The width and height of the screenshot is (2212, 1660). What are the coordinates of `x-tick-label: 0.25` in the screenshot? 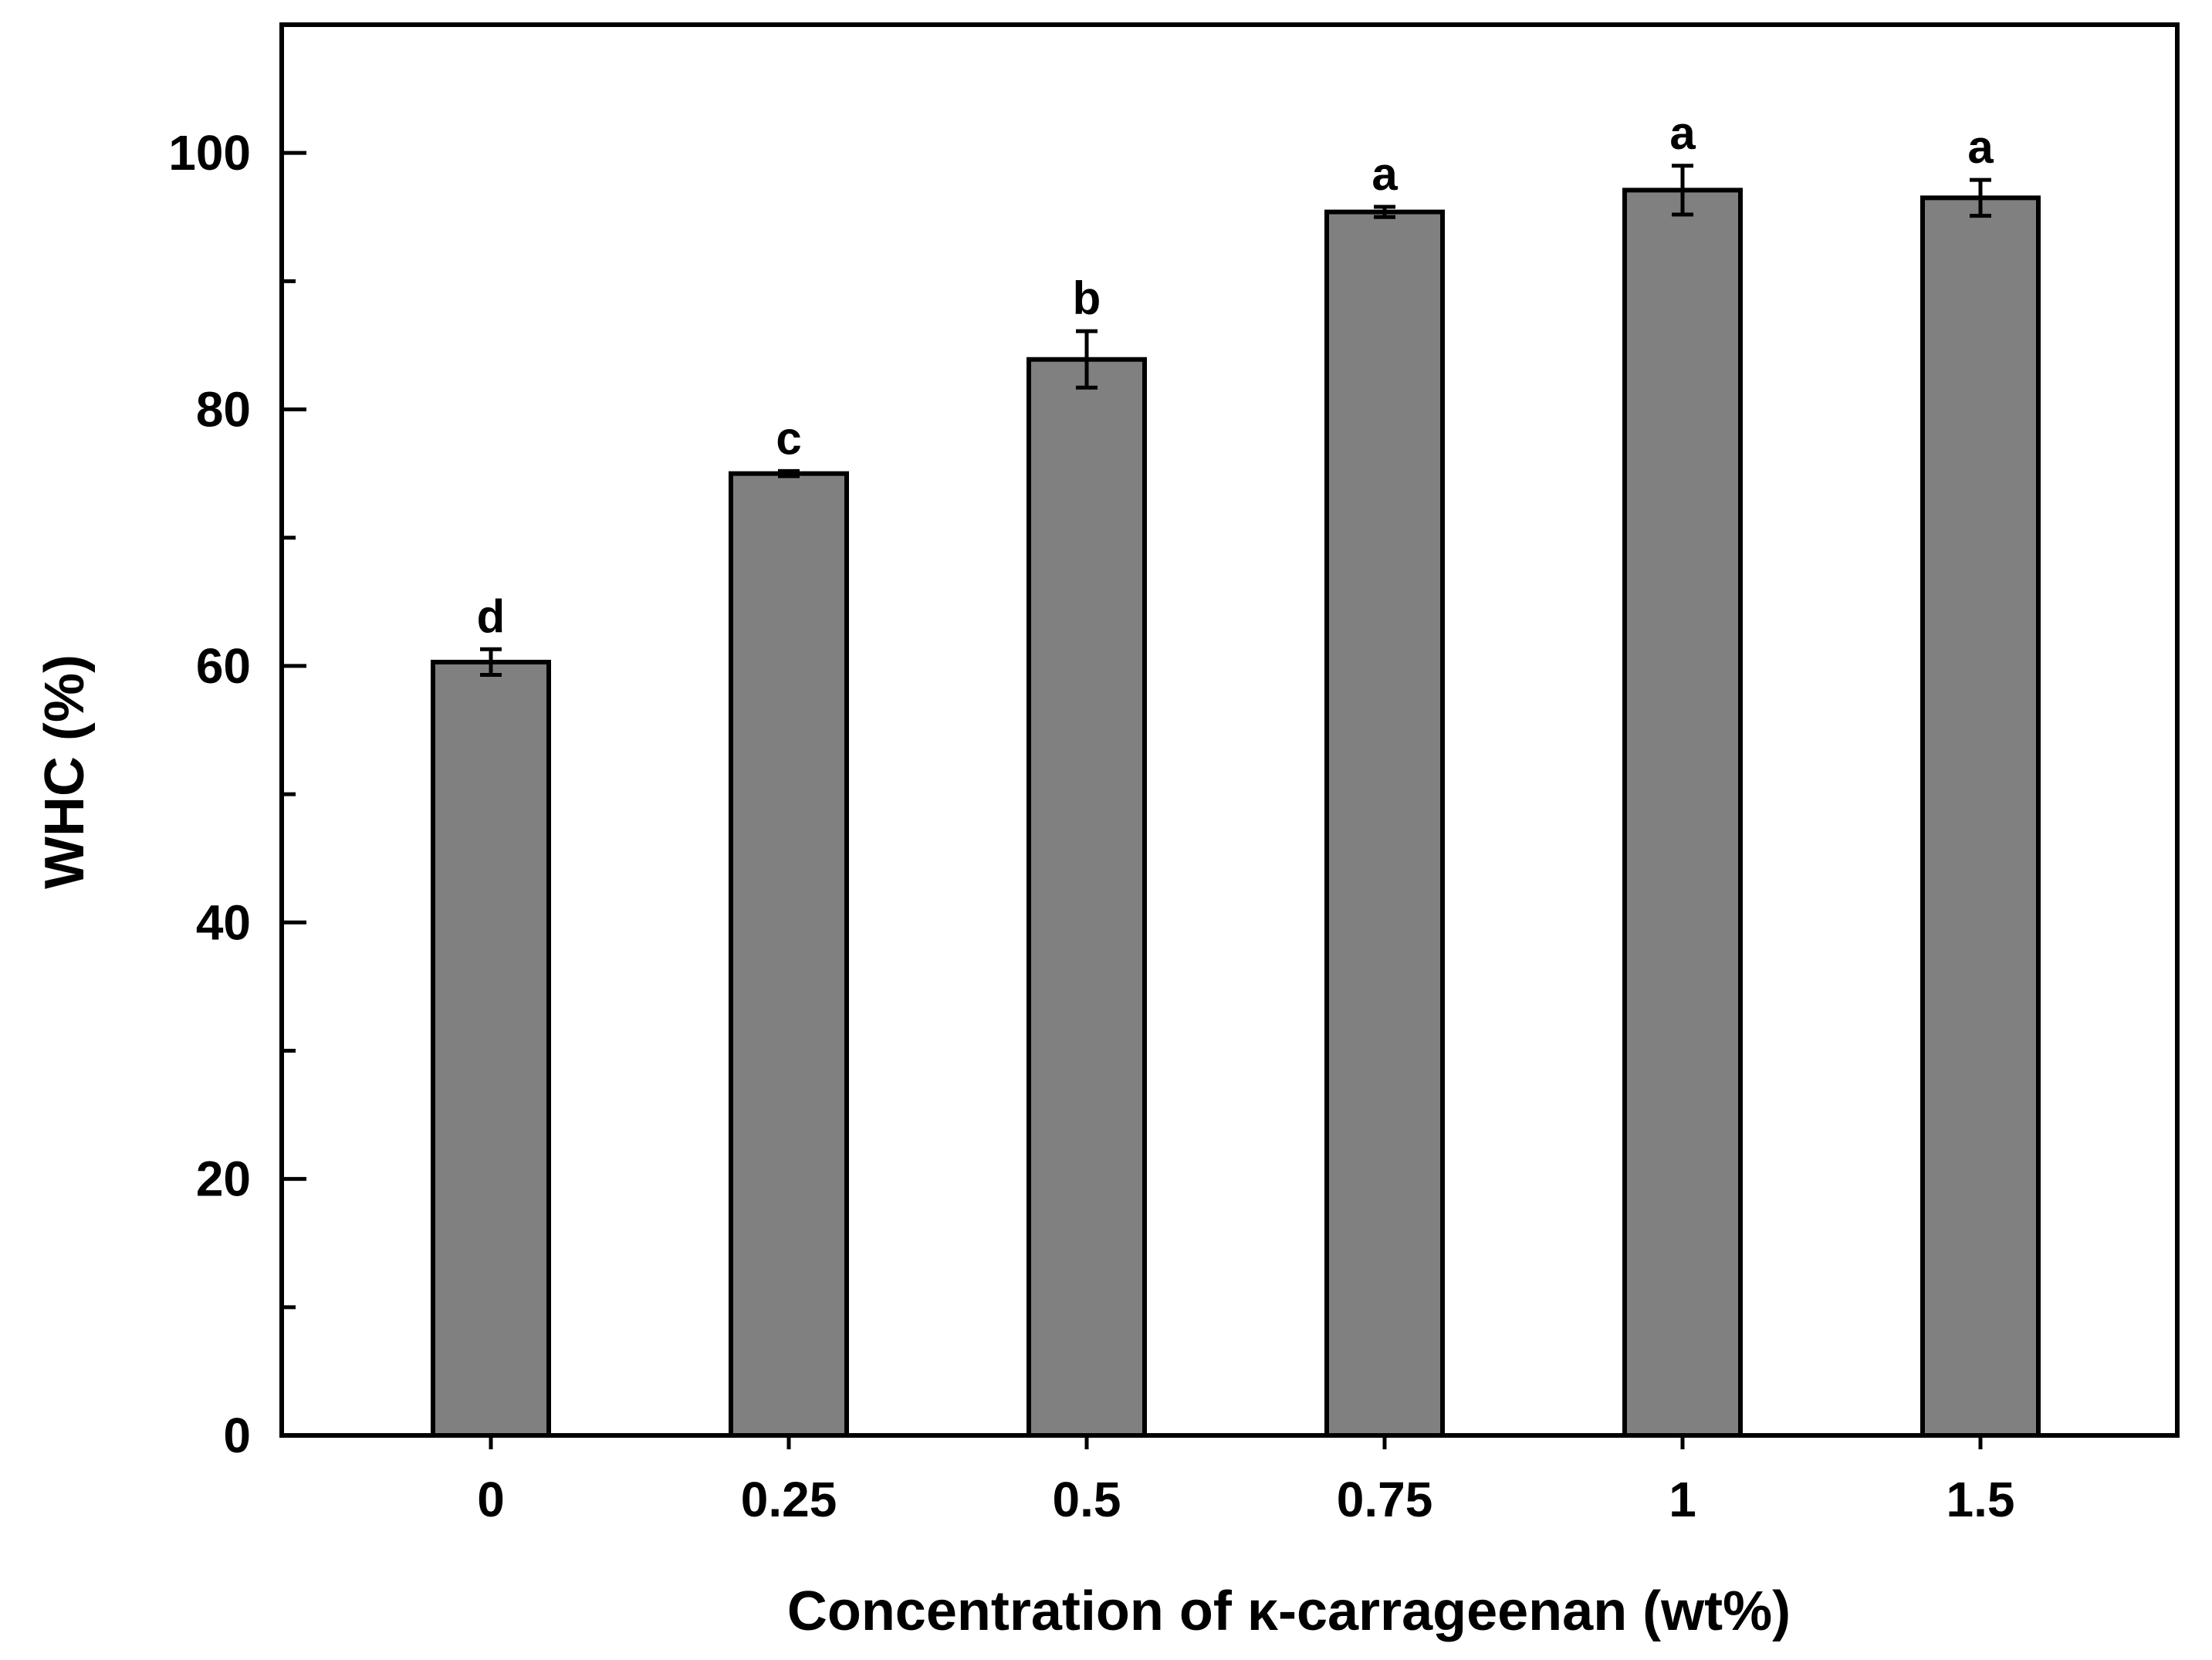 It's located at (789, 1499).